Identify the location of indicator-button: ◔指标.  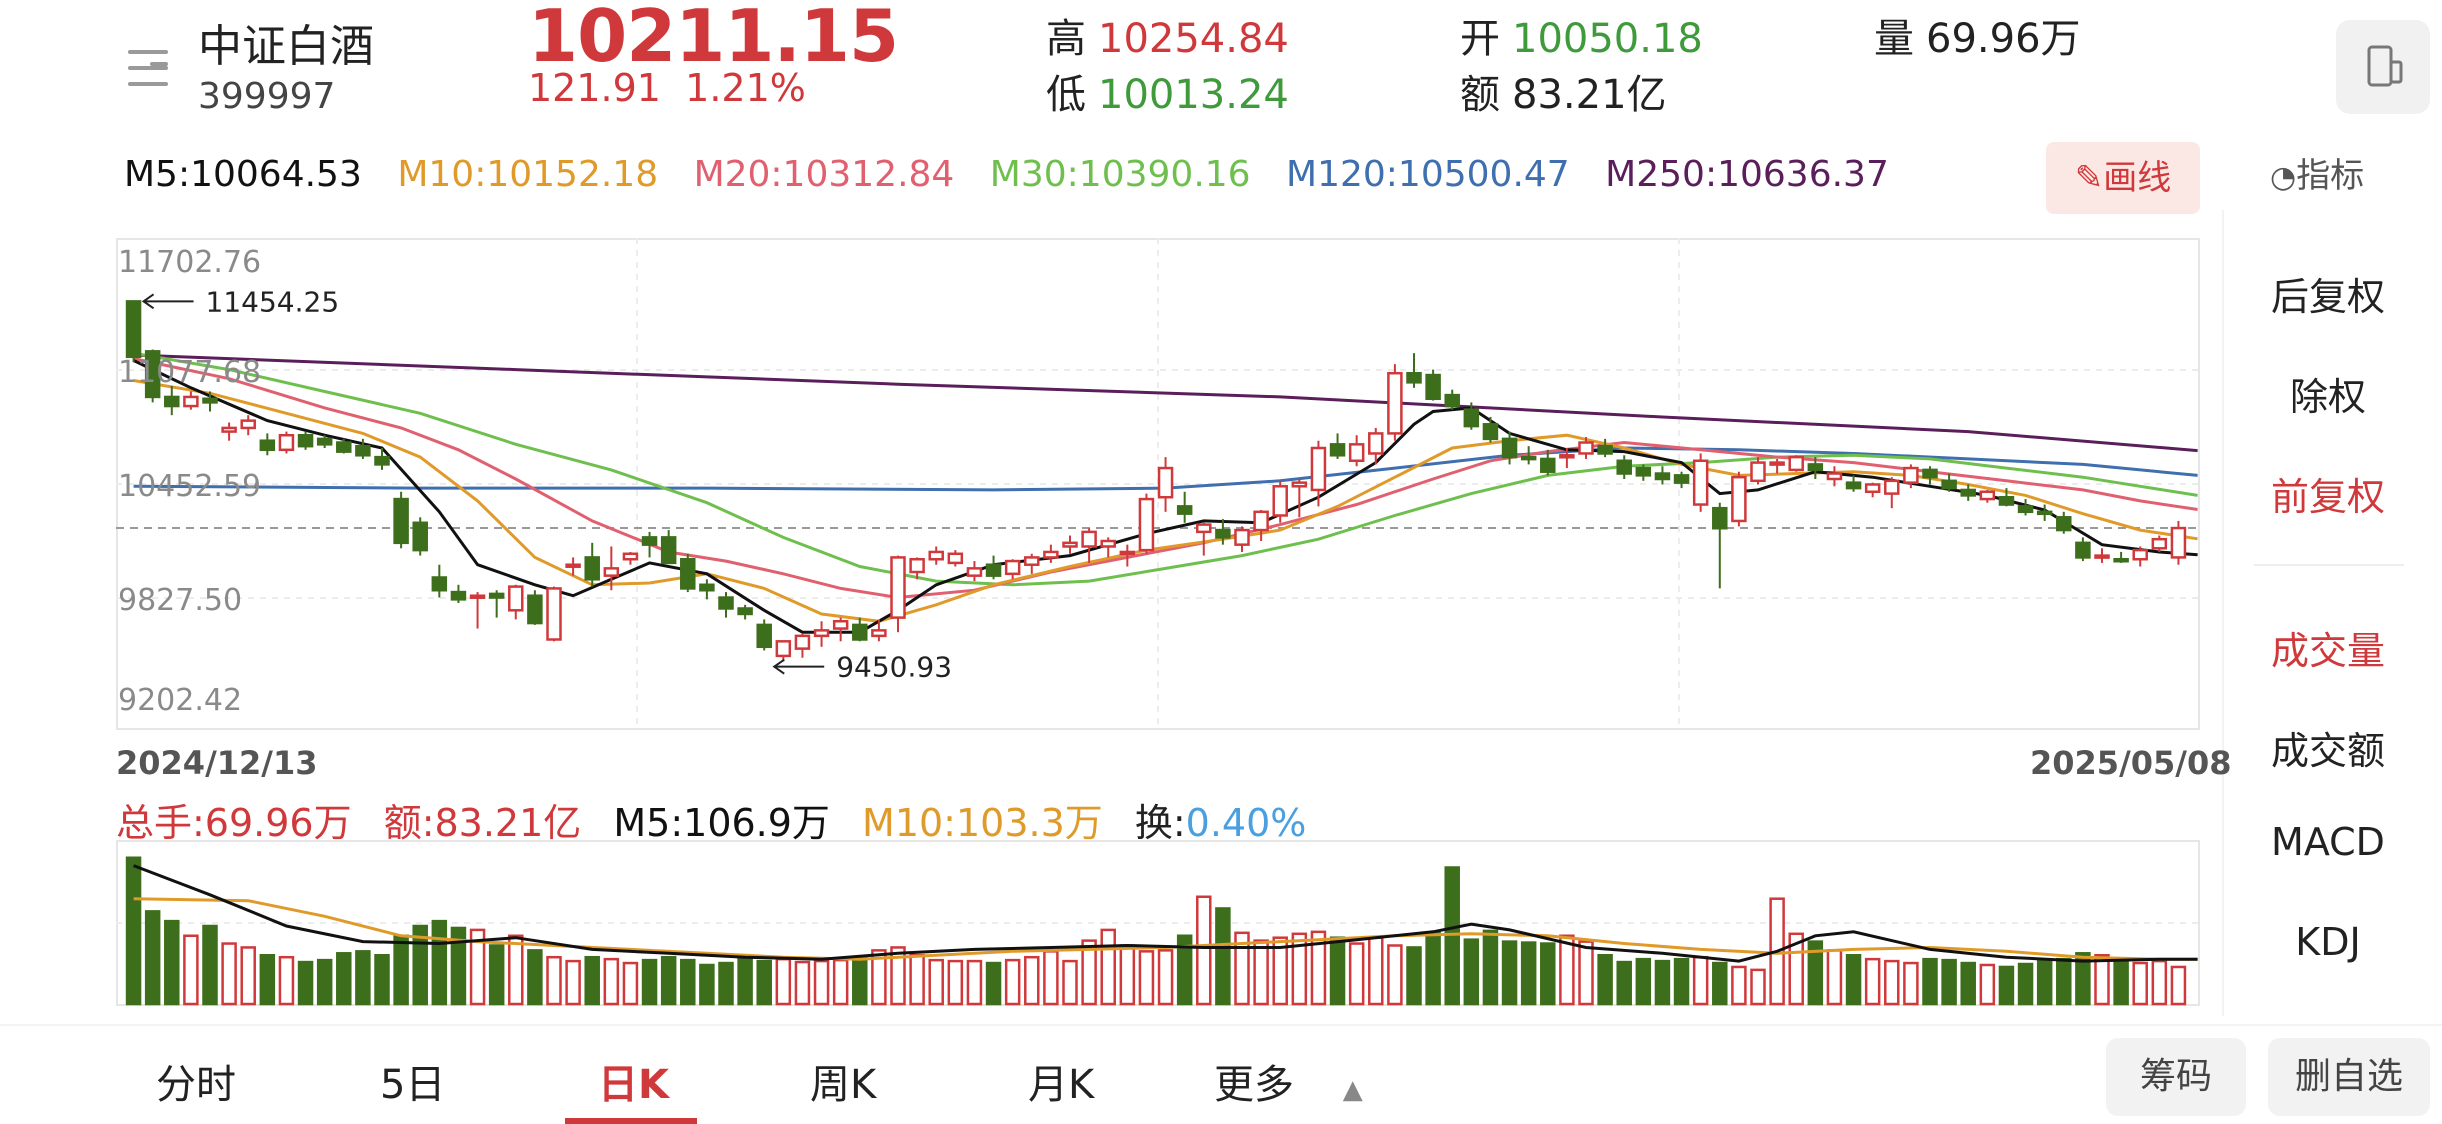
(2317, 172).